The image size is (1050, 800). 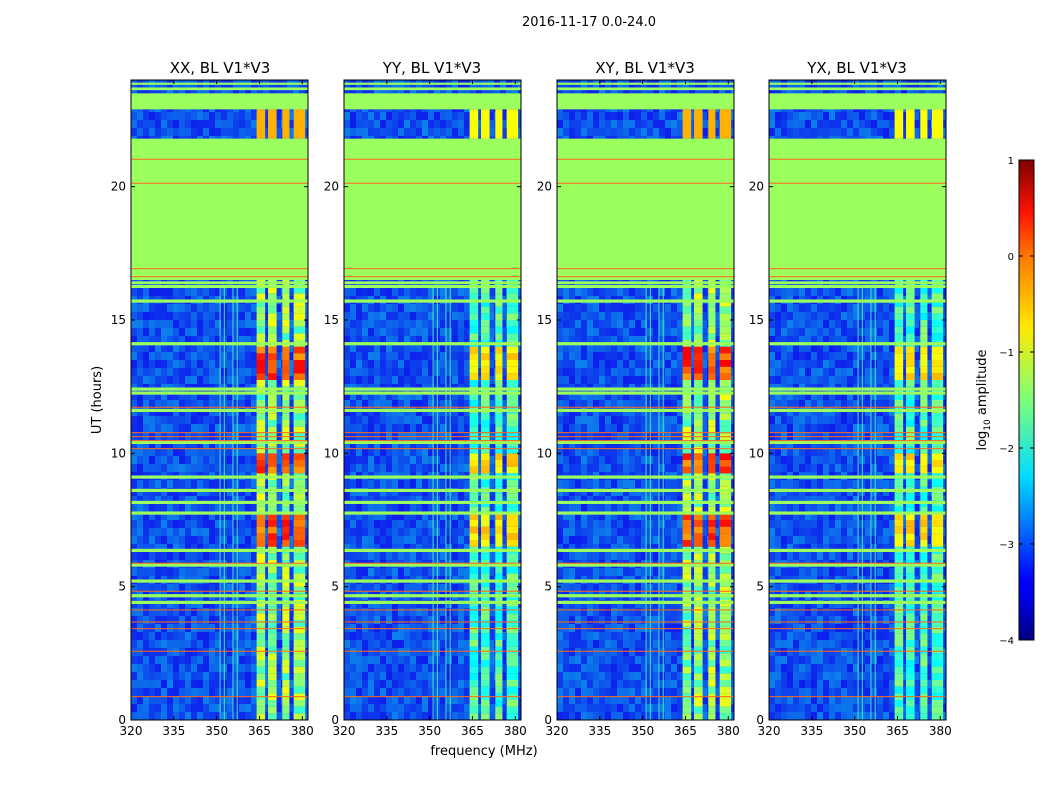 What do you see at coordinates (219, 301) in the screenshot?
I see `flagged-band` at bounding box center [219, 301].